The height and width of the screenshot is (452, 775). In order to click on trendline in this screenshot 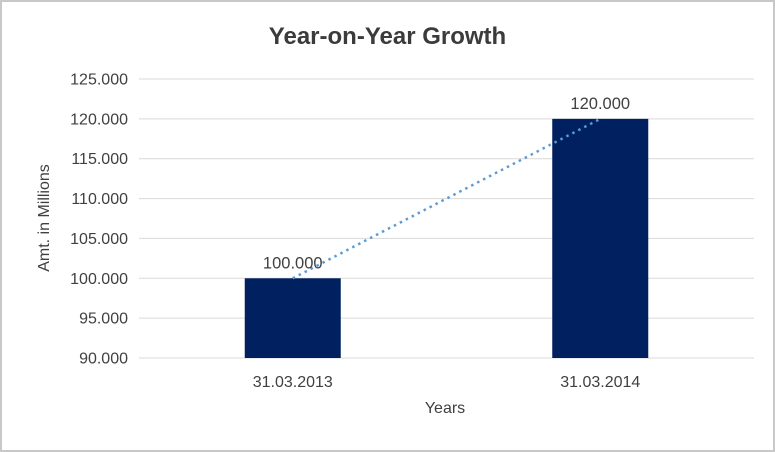, I will do `click(446, 198)`.